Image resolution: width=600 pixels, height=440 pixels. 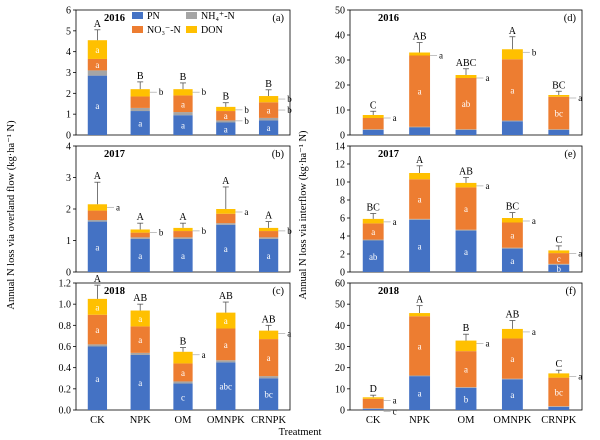 What do you see at coordinates (65, 326) in the screenshot?
I see `y-tick-label: 0.8` at bounding box center [65, 326].